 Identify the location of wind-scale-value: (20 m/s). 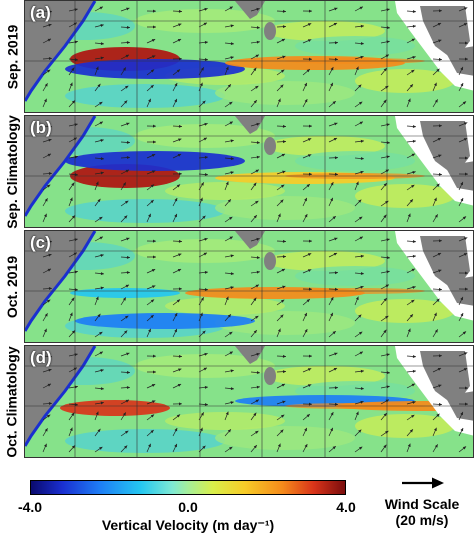
(422, 520).